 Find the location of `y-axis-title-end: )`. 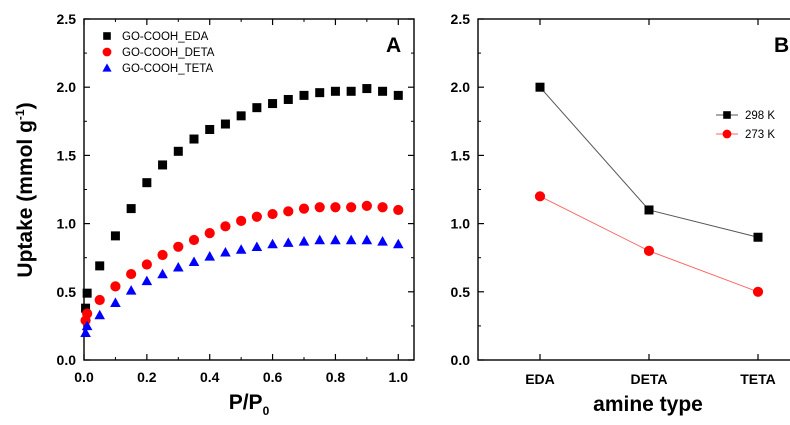

y-axis-title-end: ) is located at coordinates (25, 105).